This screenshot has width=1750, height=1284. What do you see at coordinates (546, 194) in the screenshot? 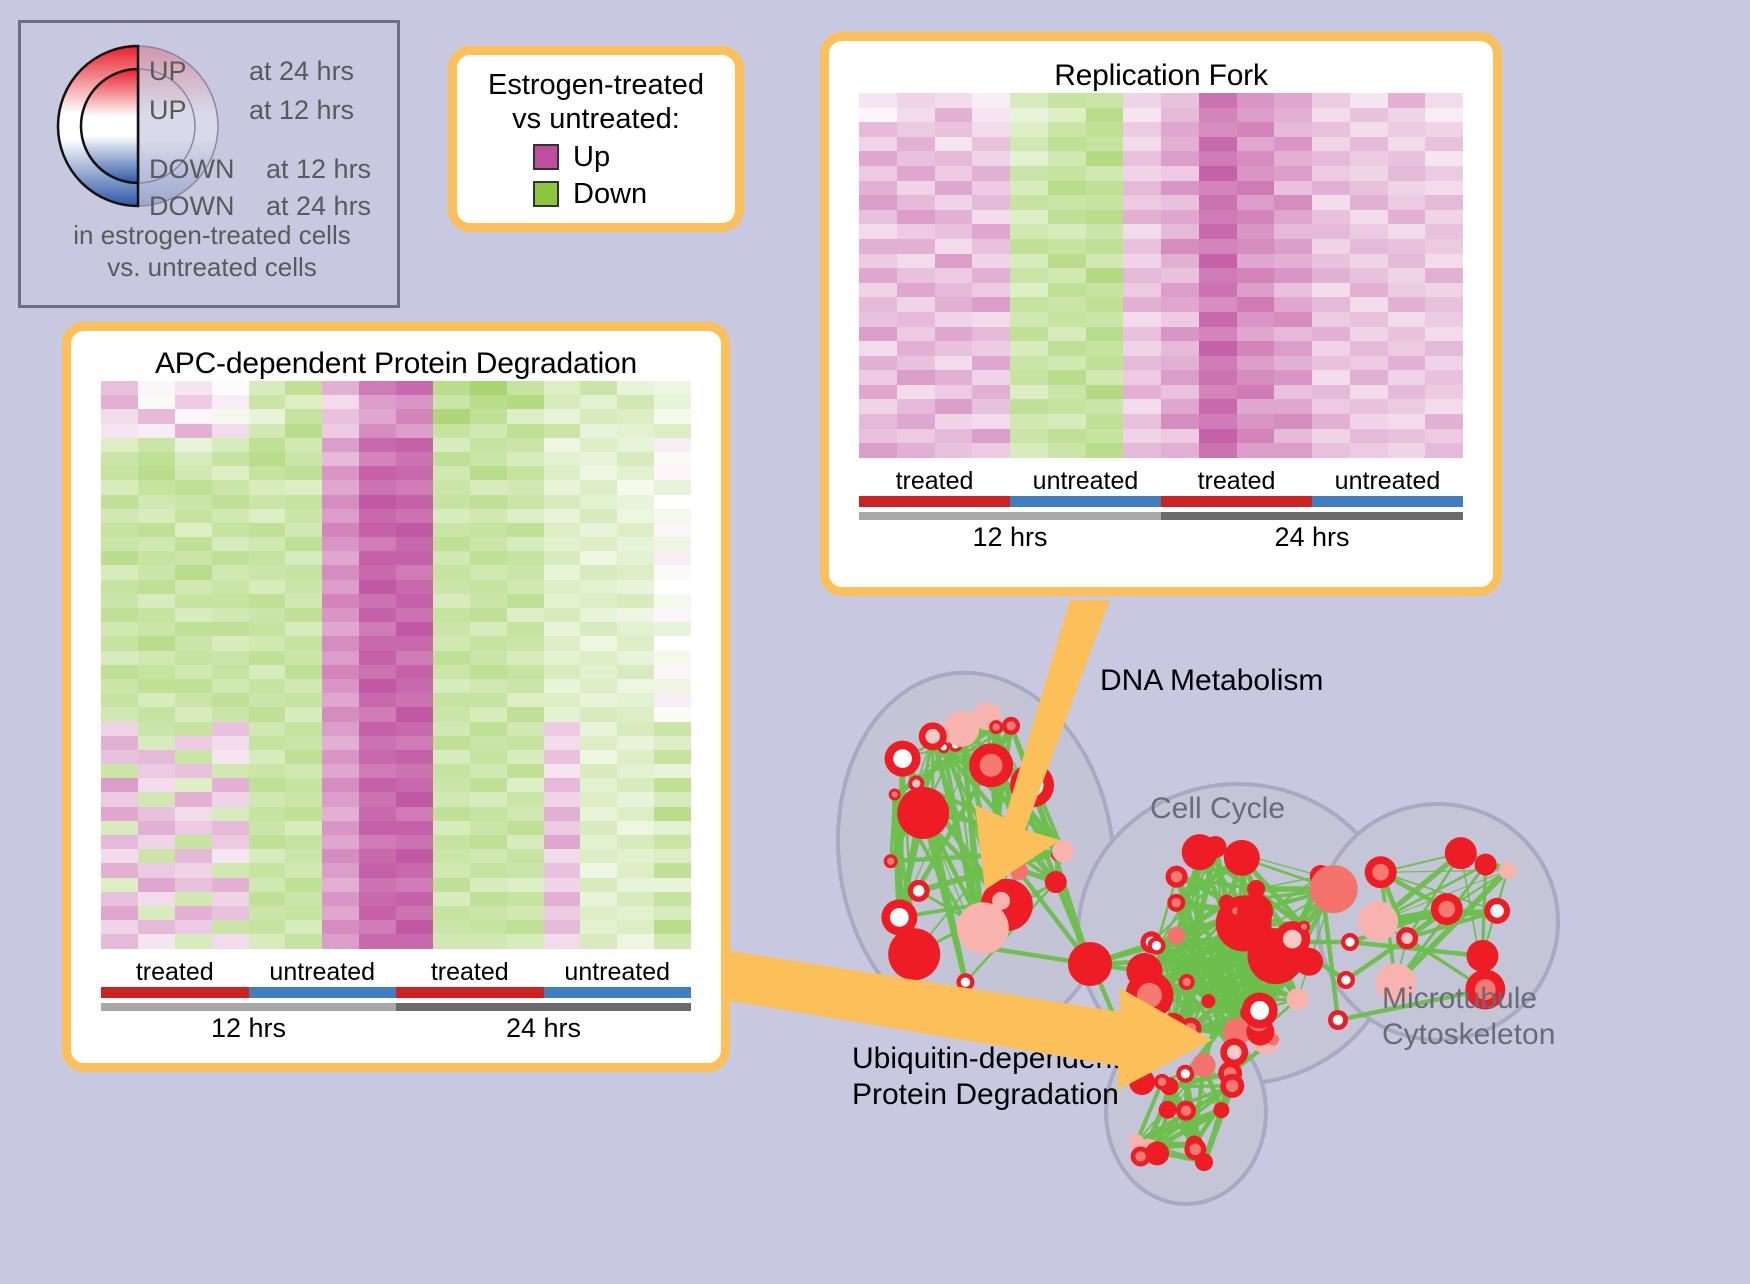
I see `down-swatch-icon` at bounding box center [546, 194].